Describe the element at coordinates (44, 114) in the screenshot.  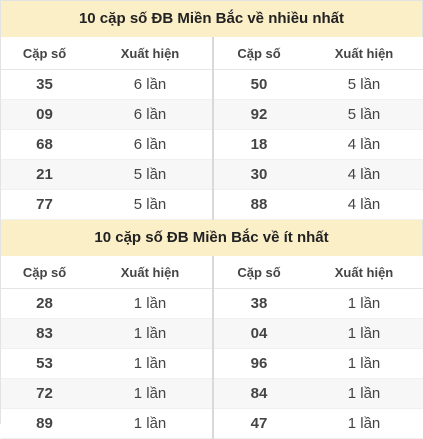
I see `pair-number: 09` at that location.